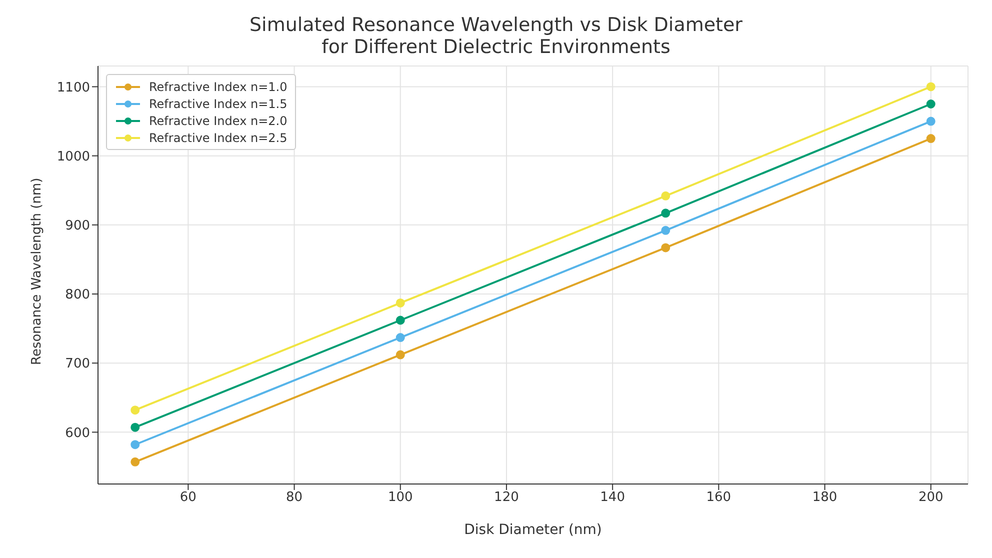 The image size is (992, 558). I want to click on y-tick-label: 700, so click(77, 364).